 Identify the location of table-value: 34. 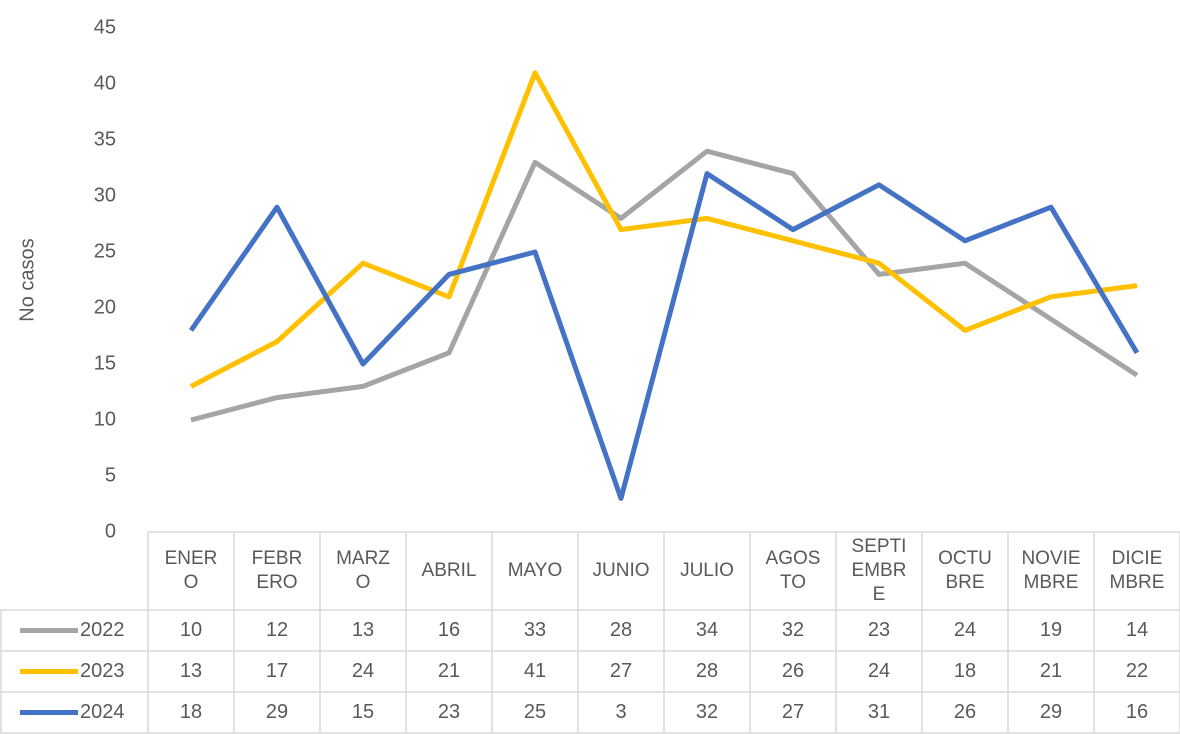
(707, 630).